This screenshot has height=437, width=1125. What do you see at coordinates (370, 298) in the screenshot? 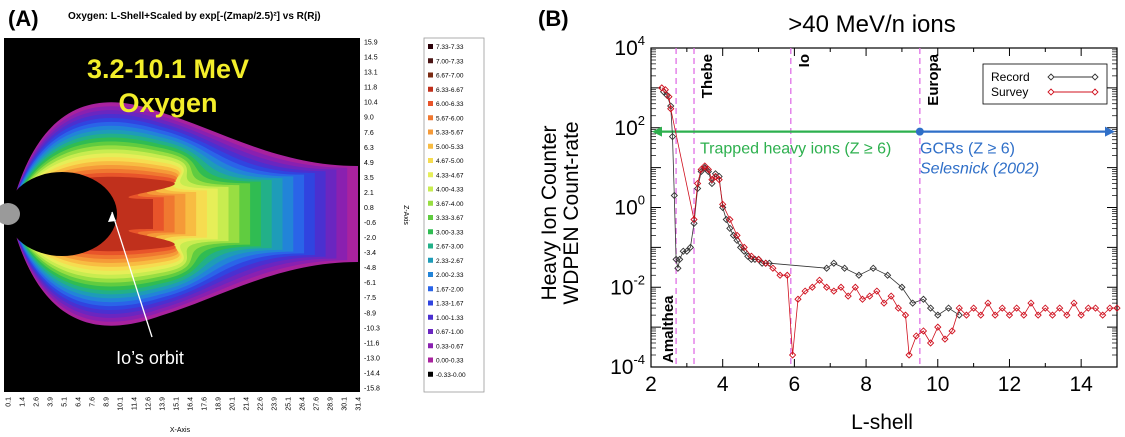
I see `y-tick-label: -7.5` at bounding box center [370, 298].